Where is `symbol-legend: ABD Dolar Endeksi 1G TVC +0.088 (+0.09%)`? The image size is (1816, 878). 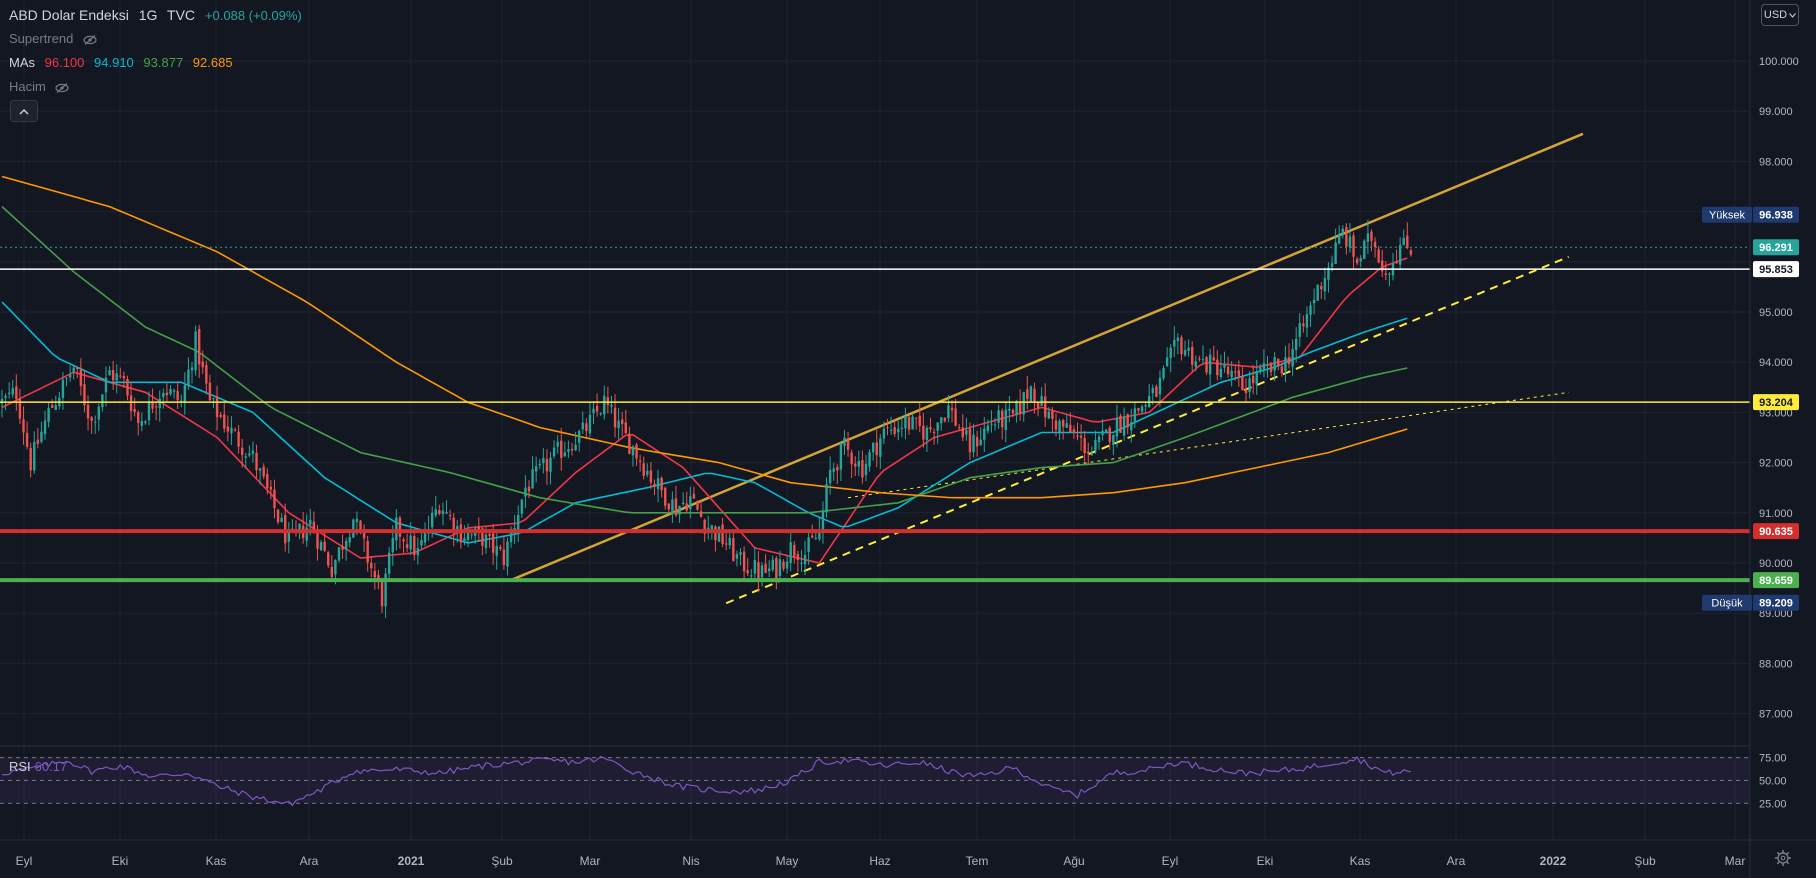
symbol-legend: ABD Dolar Endeksi 1G TVC +0.088 (+0.09%) is located at coordinates (158, 15).